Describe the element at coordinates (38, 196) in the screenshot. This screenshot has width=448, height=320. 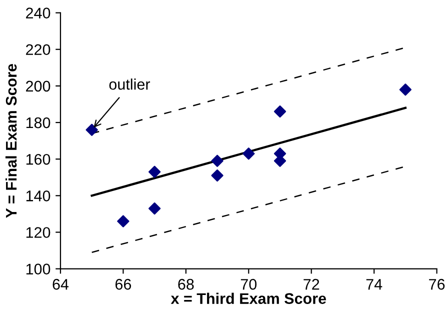
I see `y-tick-label: 140` at that location.